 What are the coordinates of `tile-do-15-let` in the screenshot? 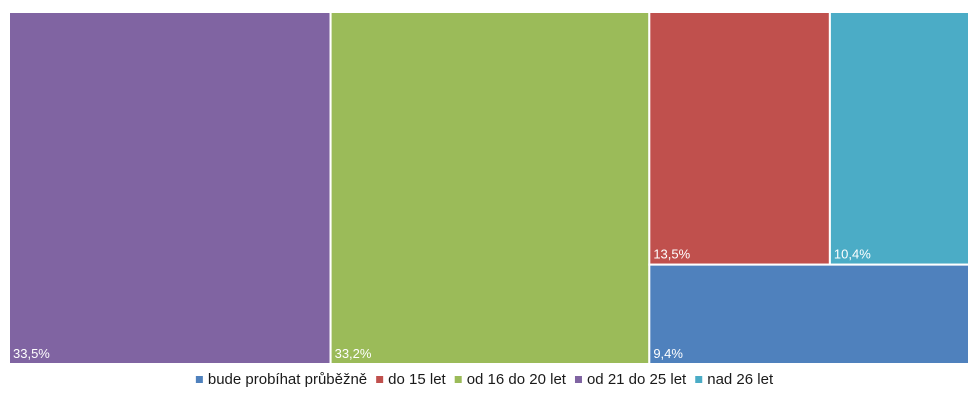 It's located at (739, 138).